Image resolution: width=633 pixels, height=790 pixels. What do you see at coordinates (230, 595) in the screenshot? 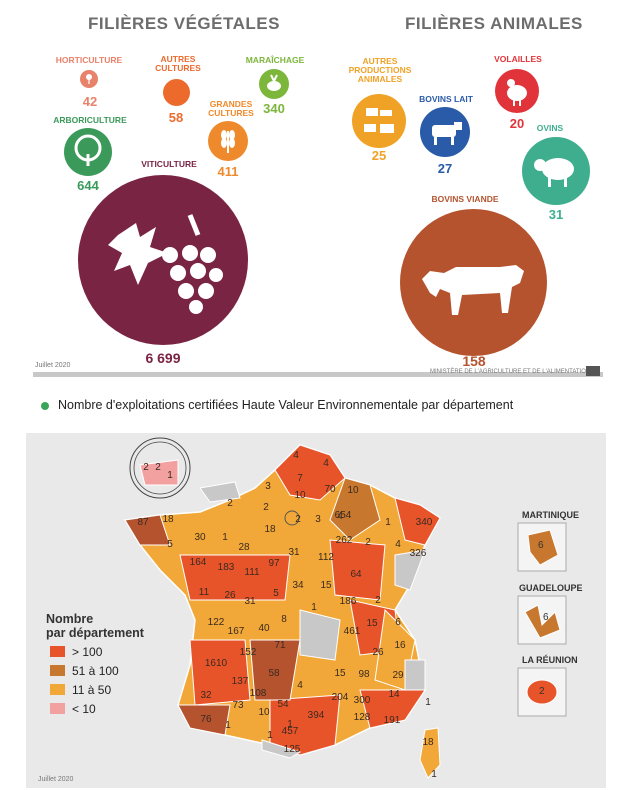
I see `department-value: 26` at bounding box center [230, 595].